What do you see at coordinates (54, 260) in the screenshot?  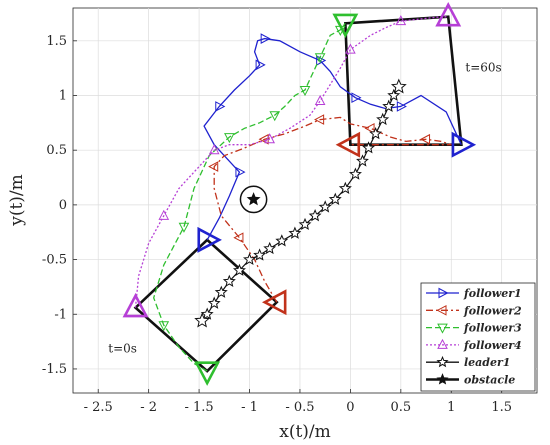 I see `y-tick-label: -0.5` at bounding box center [54, 260].